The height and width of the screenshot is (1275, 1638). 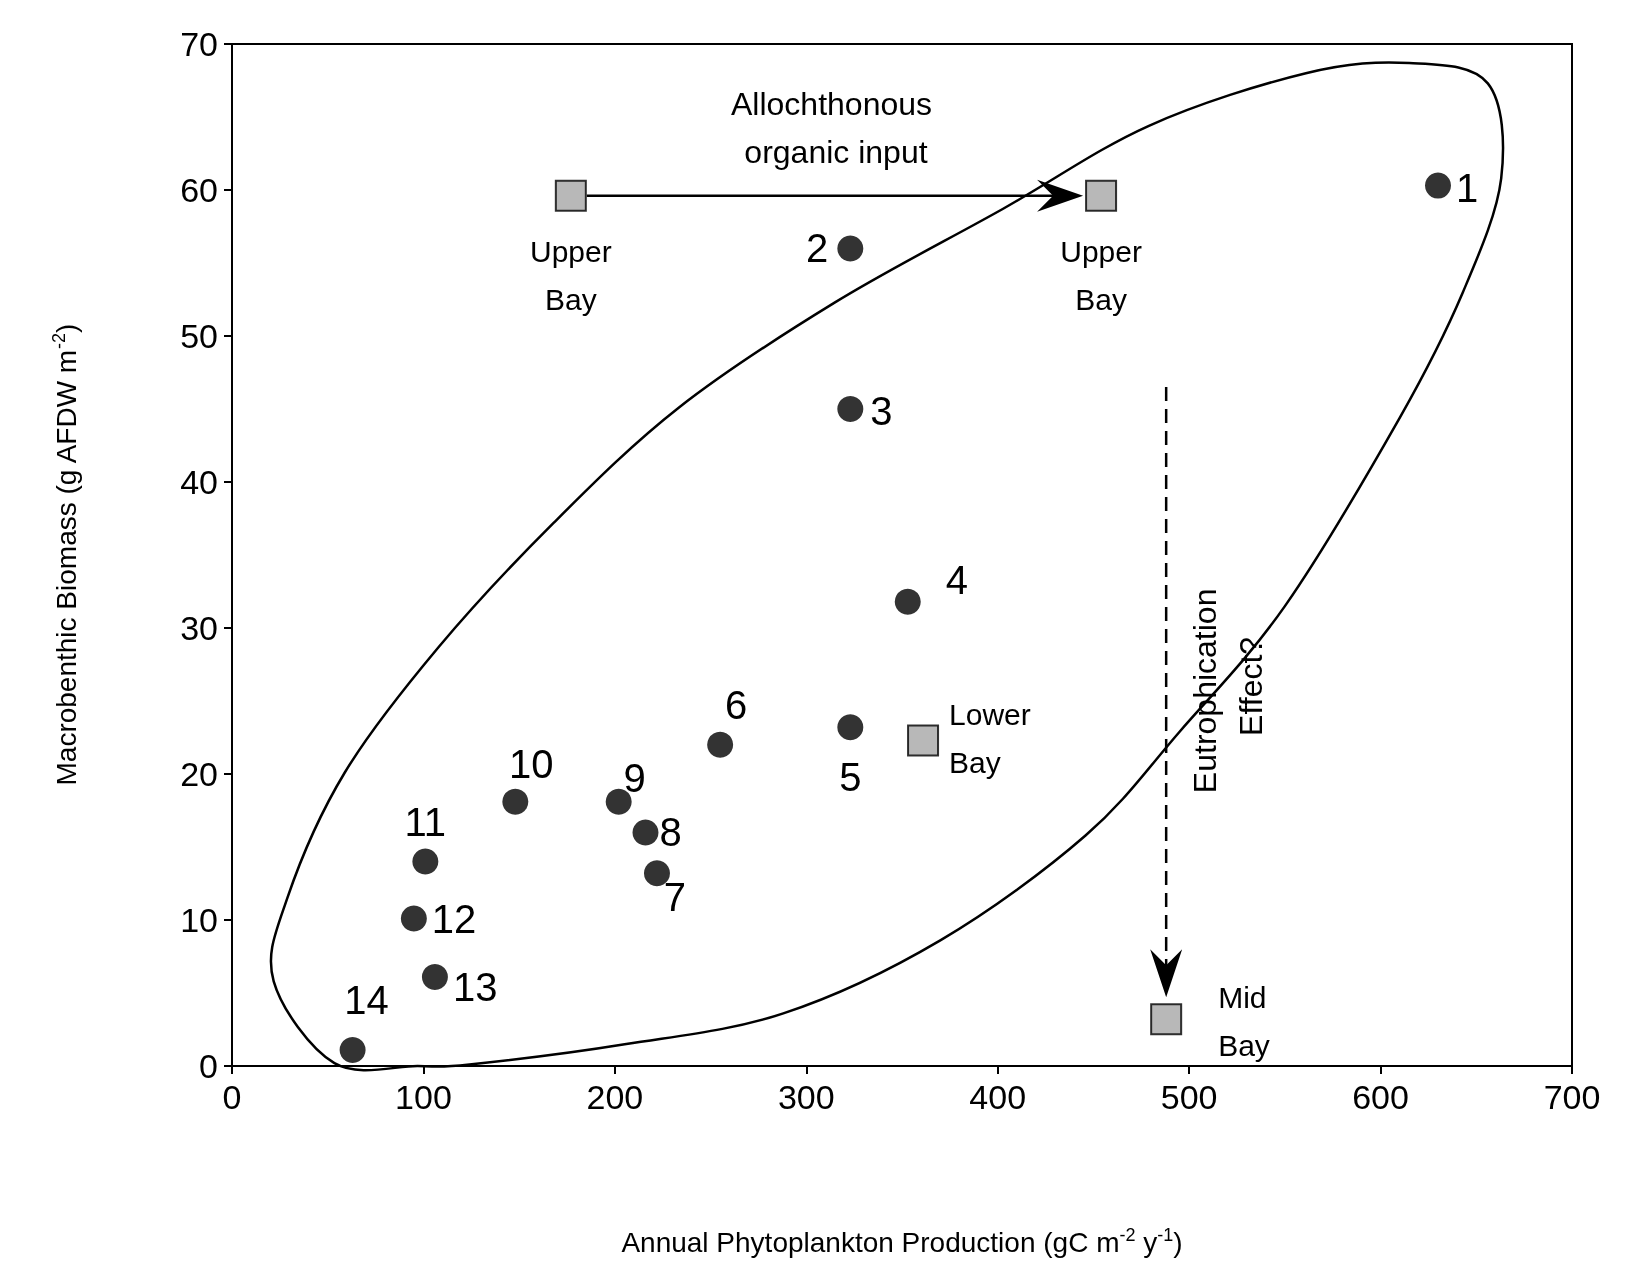 I want to click on annotation: 6, so click(x=736, y=704).